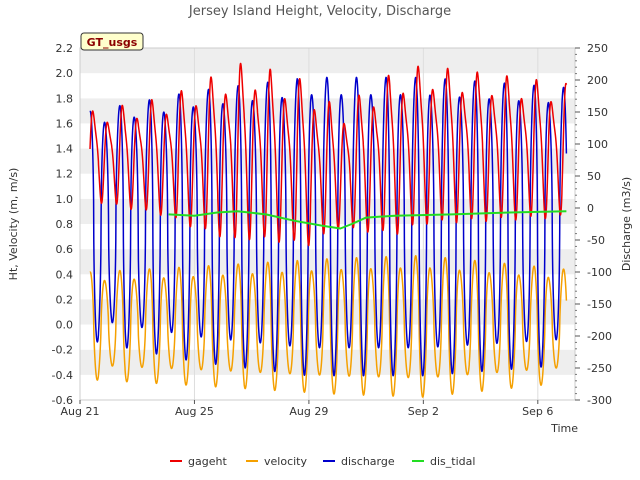 This screenshot has height=480, width=640. I want to click on legend-label-gageht: gageht, so click(207, 461).